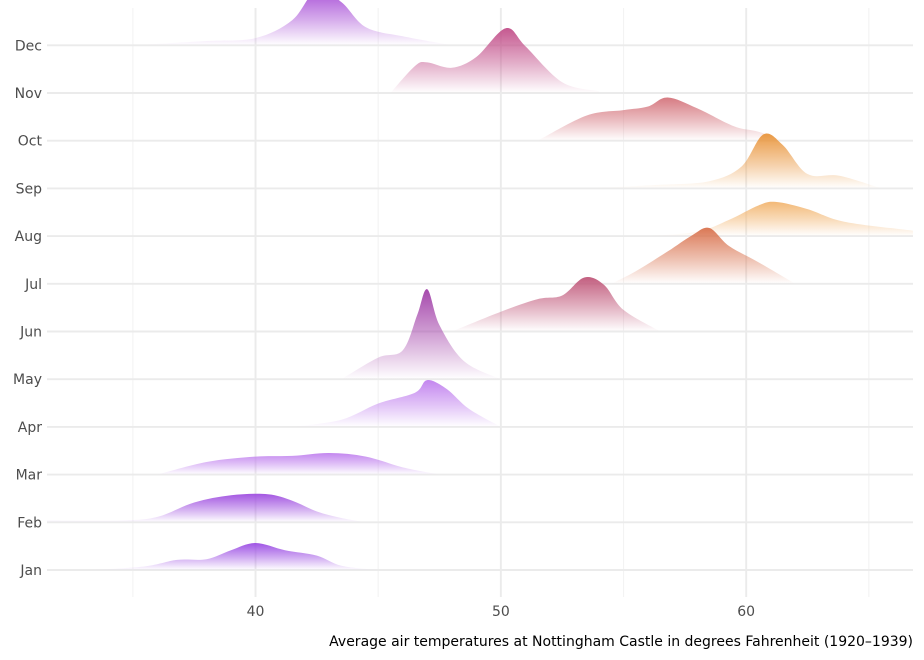 Image resolution: width=924 pixels, height=660 pixels. Describe the element at coordinates (660, 119) in the screenshot. I see `ridge-oct` at that location.